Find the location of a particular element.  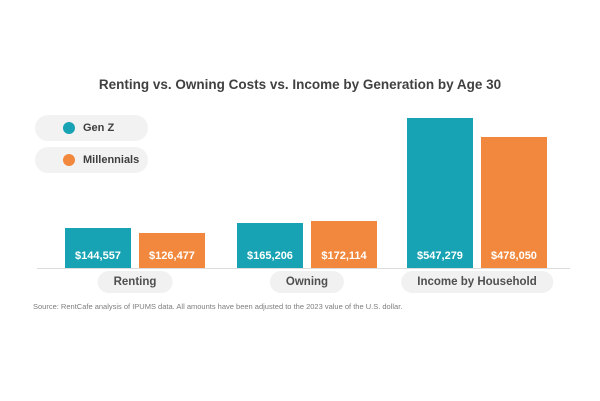

category-label-renting: Renting is located at coordinates (135, 282).